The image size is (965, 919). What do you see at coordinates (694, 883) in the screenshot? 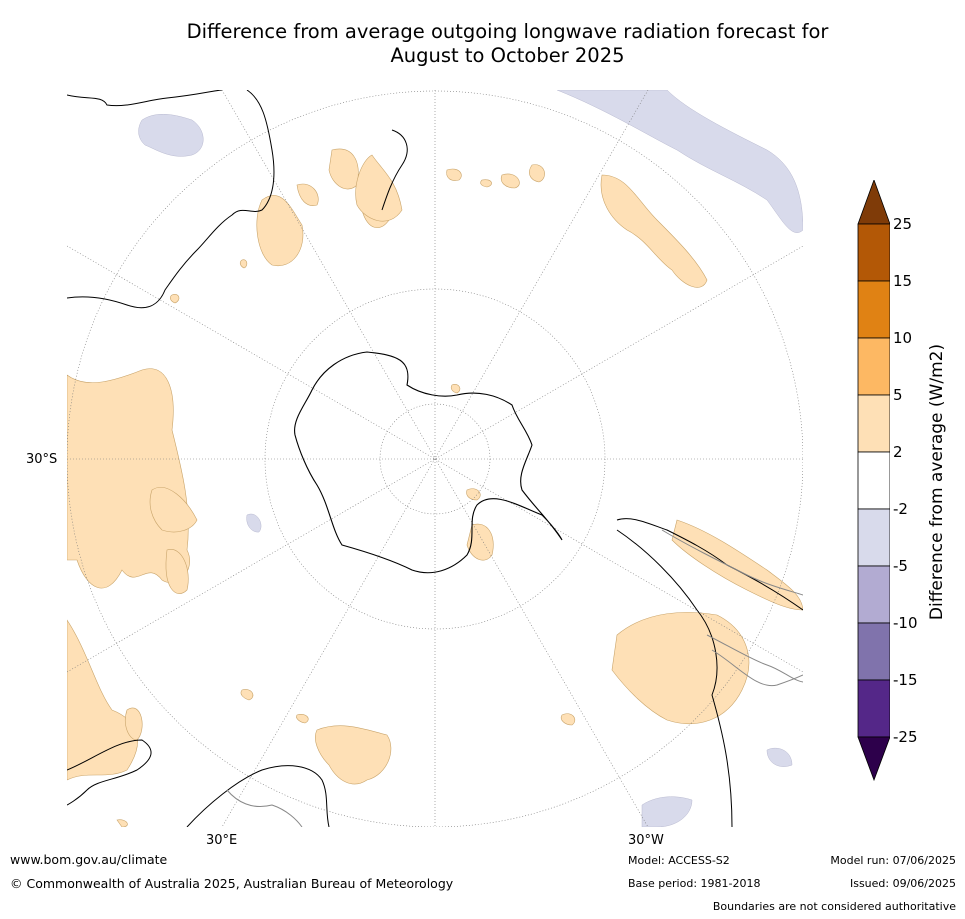
I see `base-period-text: Base period: 1981-2018` at bounding box center [694, 883].